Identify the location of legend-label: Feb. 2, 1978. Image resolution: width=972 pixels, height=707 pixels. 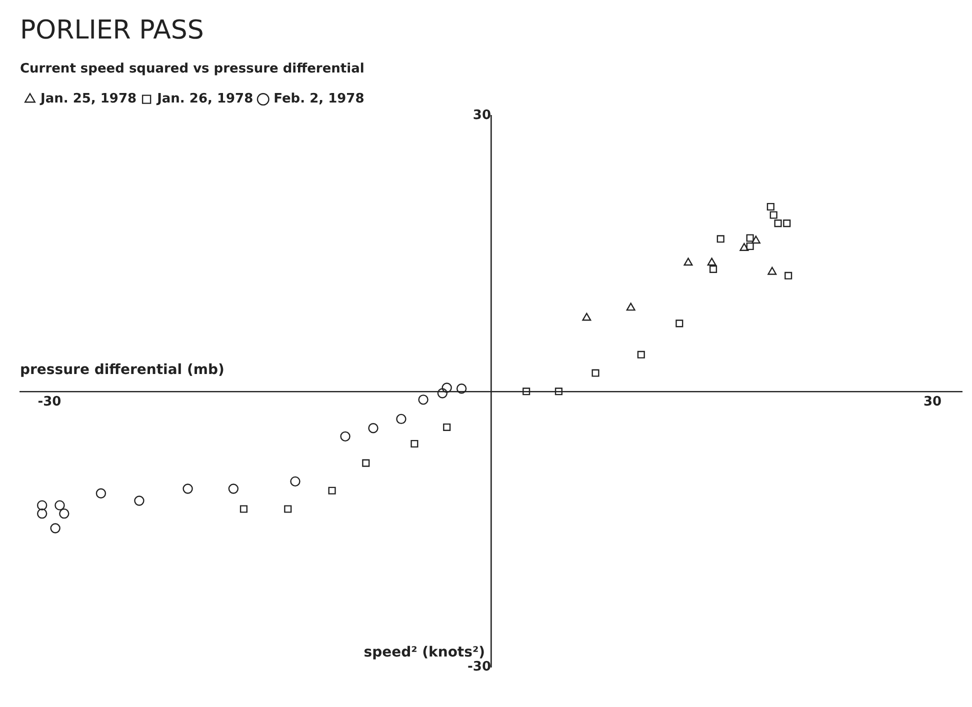
(319, 99).